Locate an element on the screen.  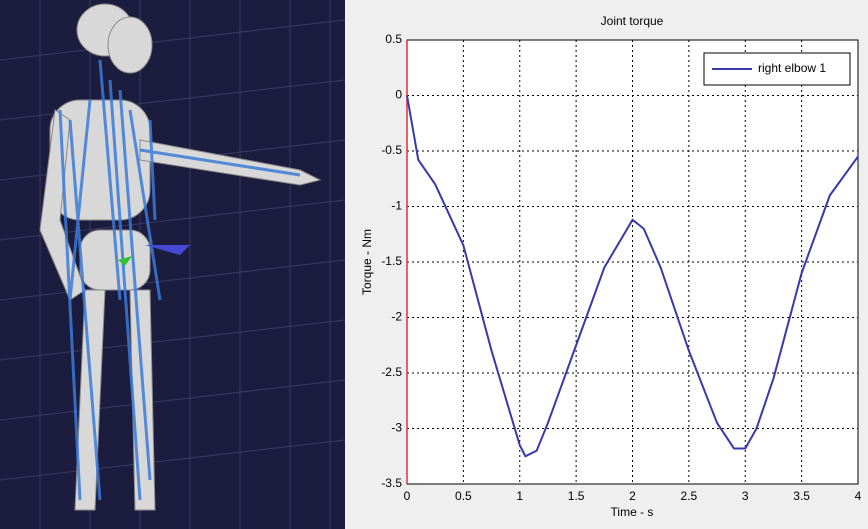
x-tick-label: 4 is located at coordinates (858, 496).